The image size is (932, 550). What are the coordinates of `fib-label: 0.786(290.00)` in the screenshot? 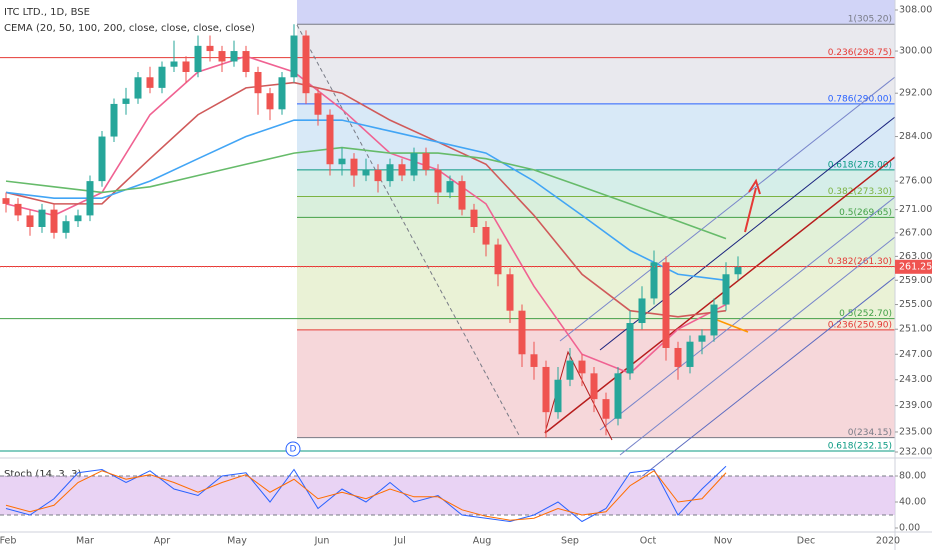 It's located at (860, 99).